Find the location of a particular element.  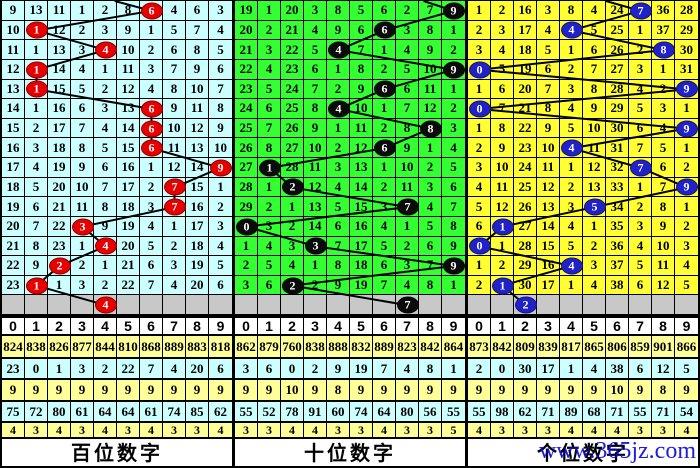

grid-cell: 24 is located at coordinates (246, 109).